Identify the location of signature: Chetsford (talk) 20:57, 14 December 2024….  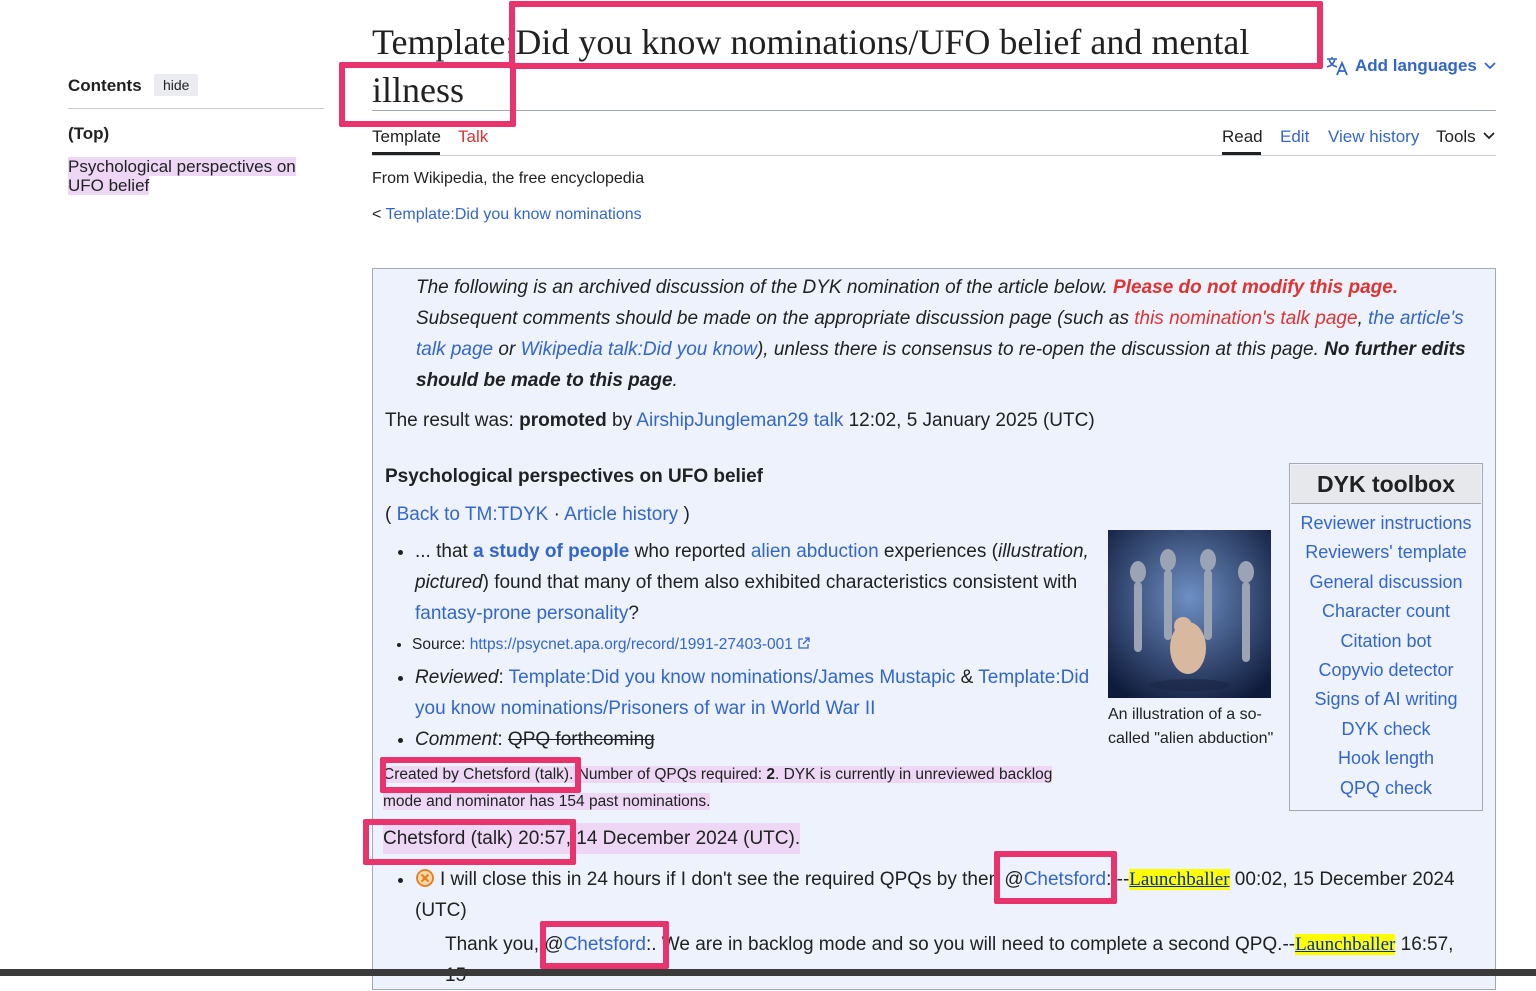
(592, 838).